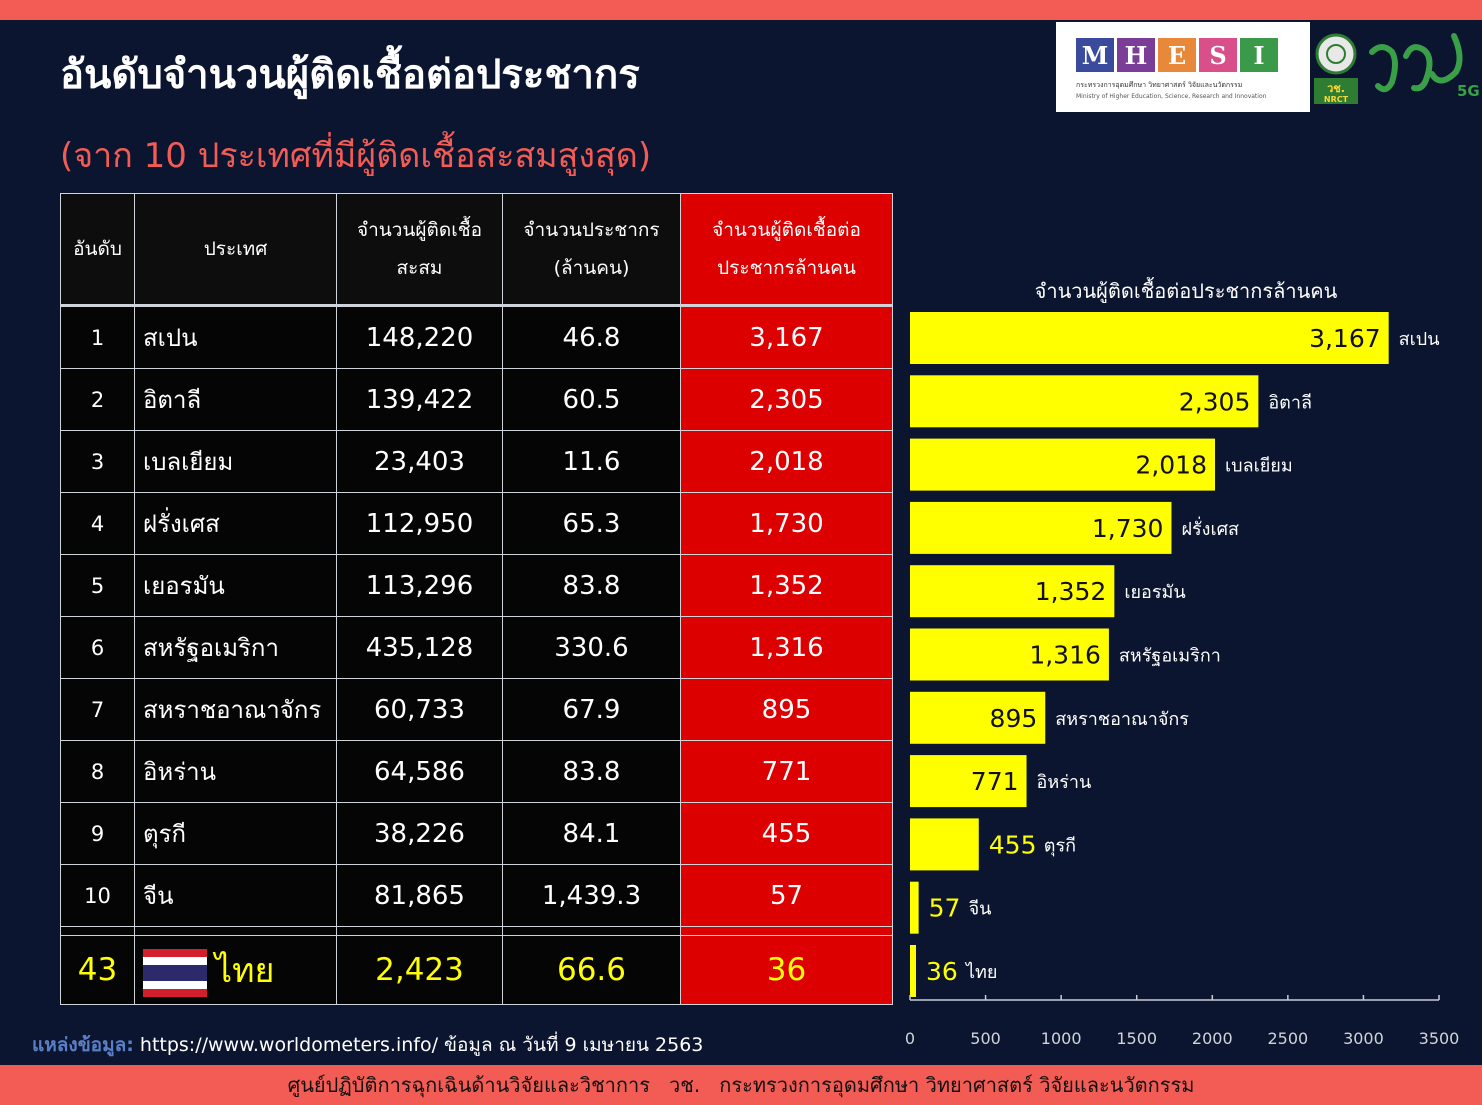 The width and height of the screenshot is (1482, 1105). I want to click on cases-cell: 38,226, so click(419, 833).